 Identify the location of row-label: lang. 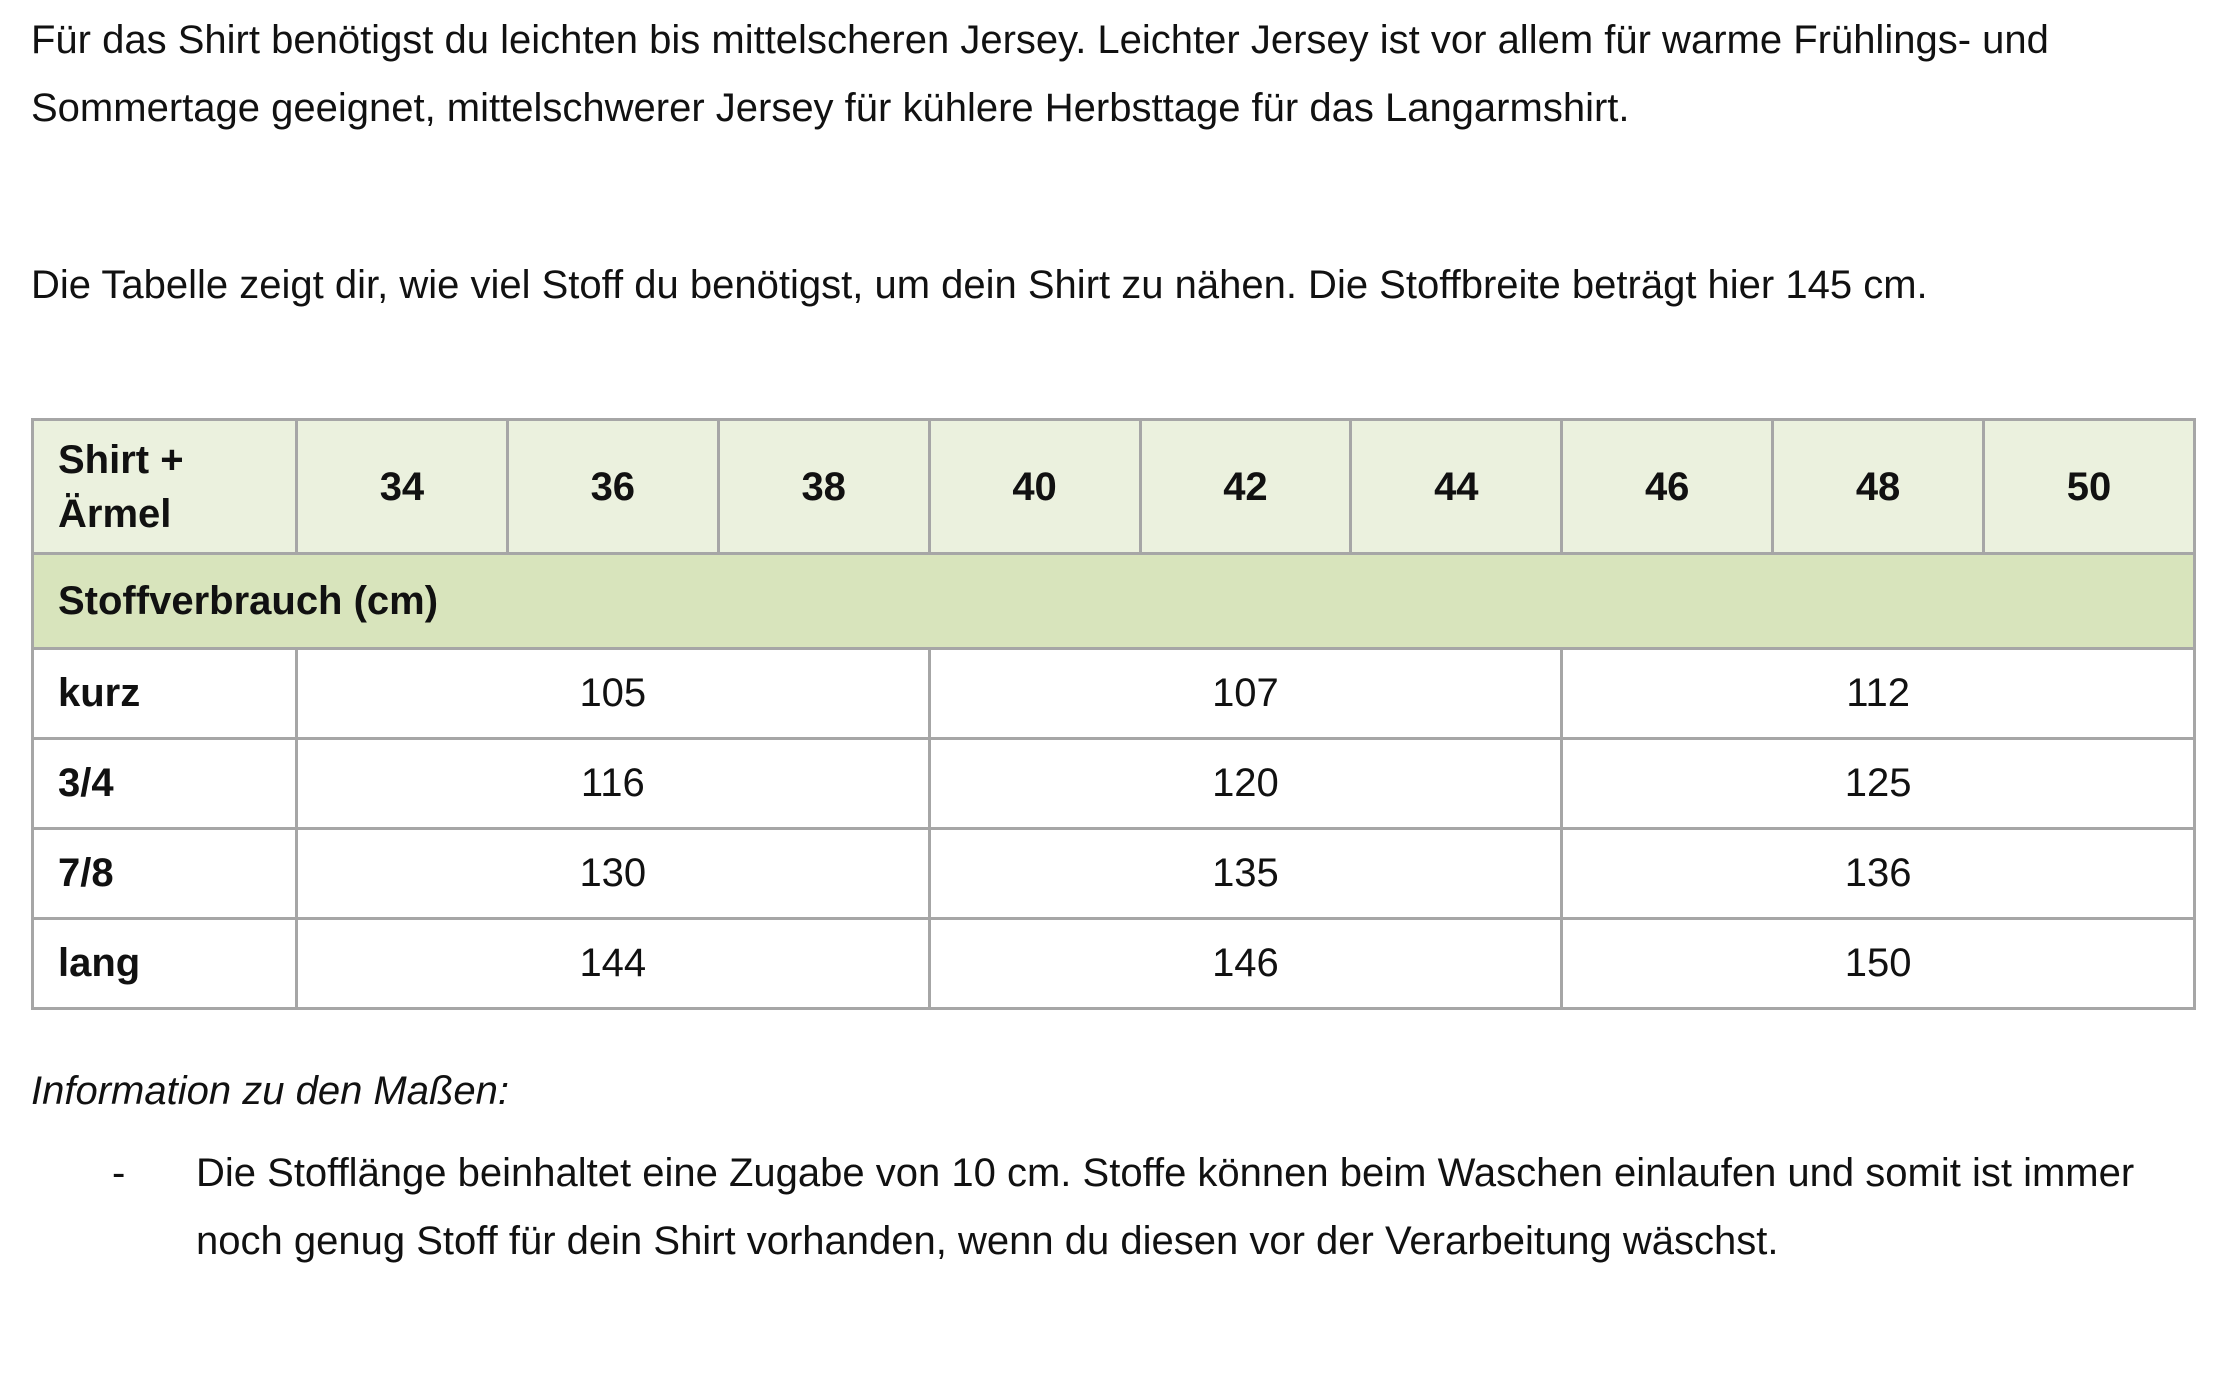
(164, 963).